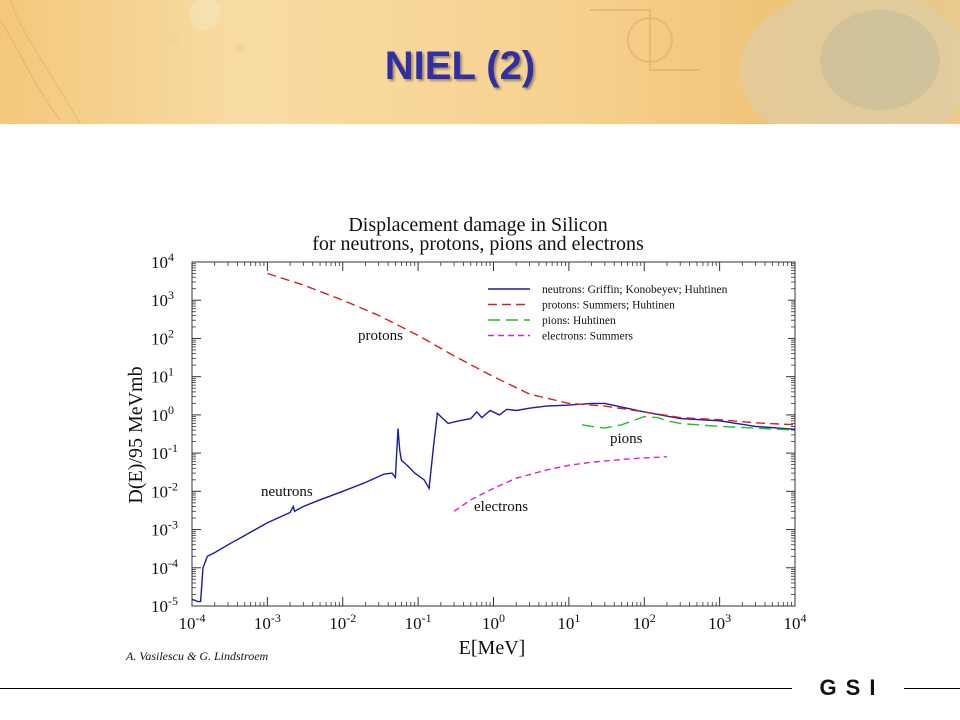 The height and width of the screenshot is (720, 960). I want to click on footer-rule-left, so click(396, 688).